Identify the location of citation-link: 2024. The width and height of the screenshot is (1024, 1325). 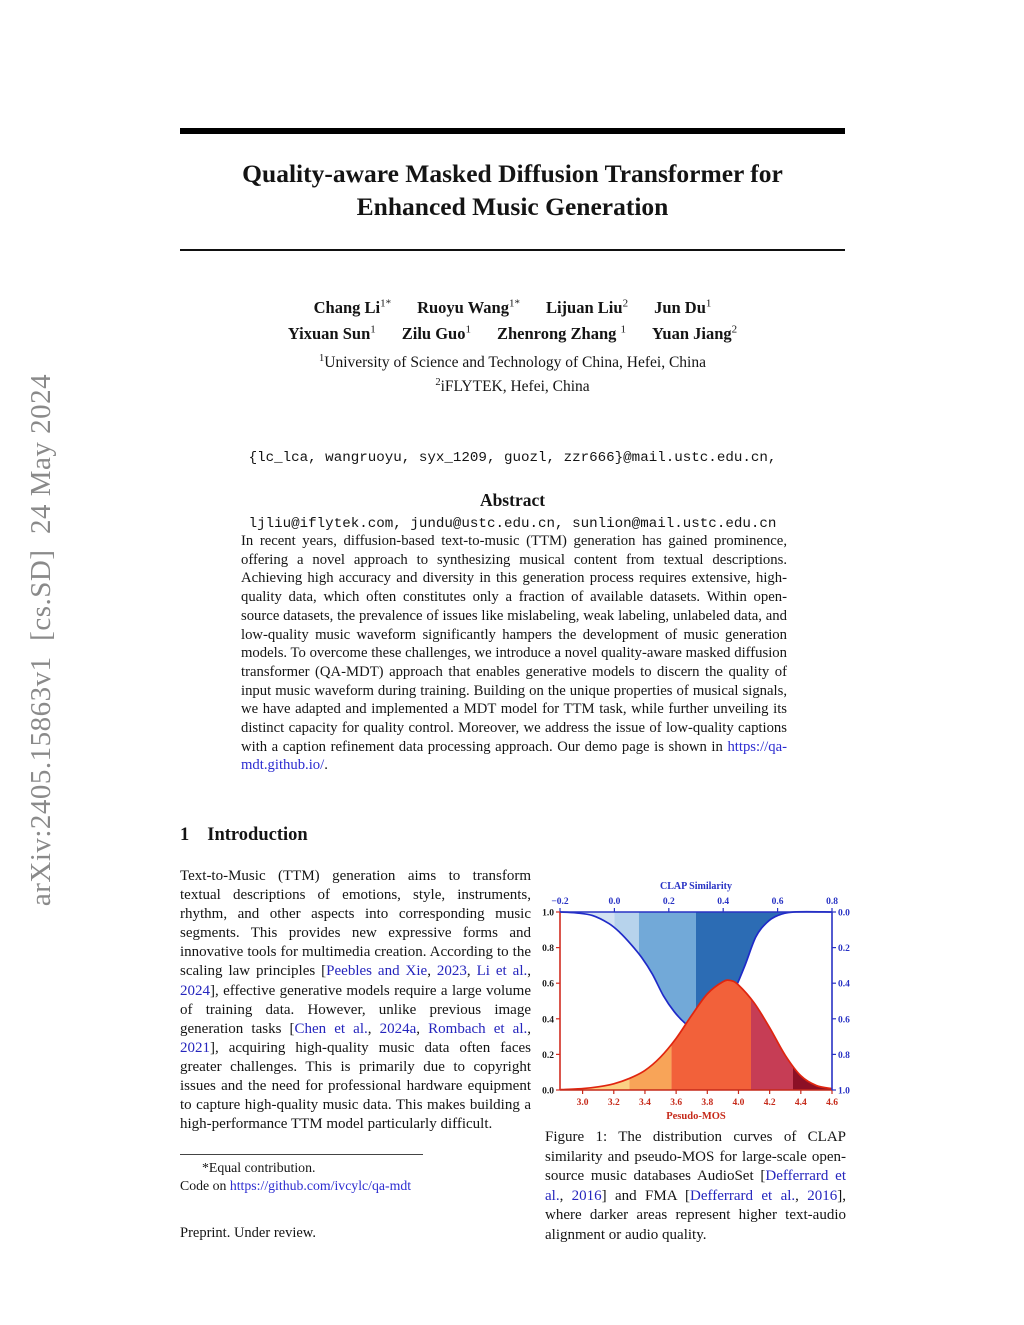
(195, 990).